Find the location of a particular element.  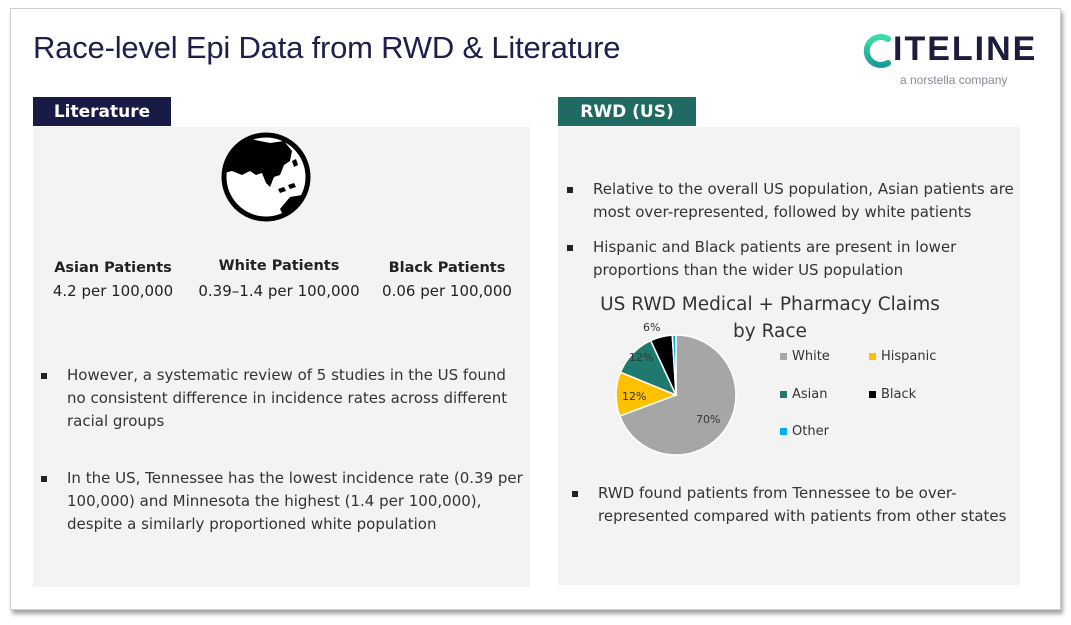

rwd-tag: RWD (US) is located at coordinates (627, 111).